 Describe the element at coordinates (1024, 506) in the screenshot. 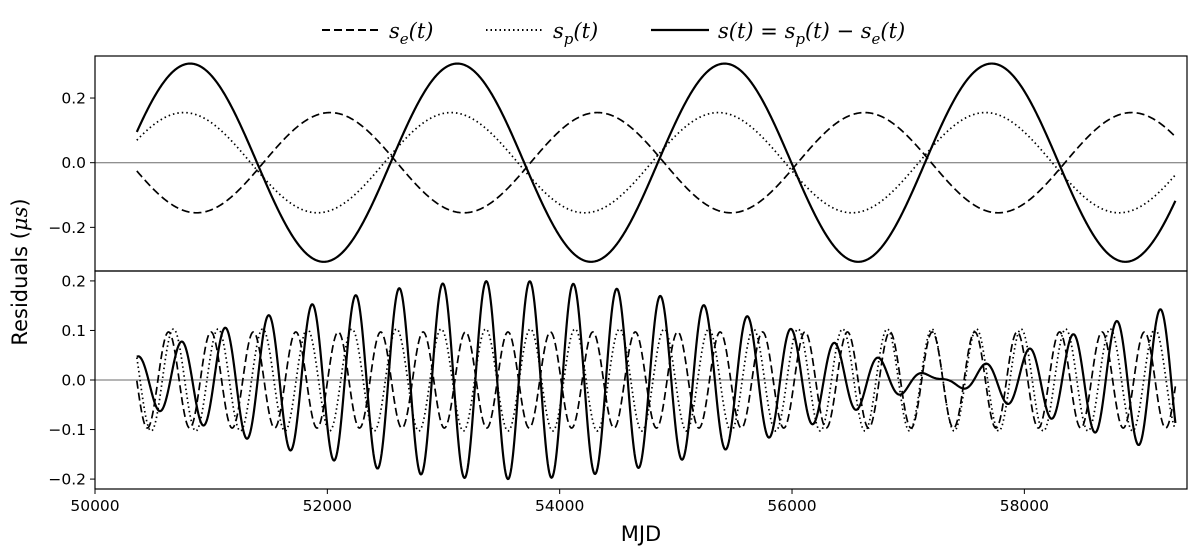

I see `x-tick-label-4: 58000` at that location.